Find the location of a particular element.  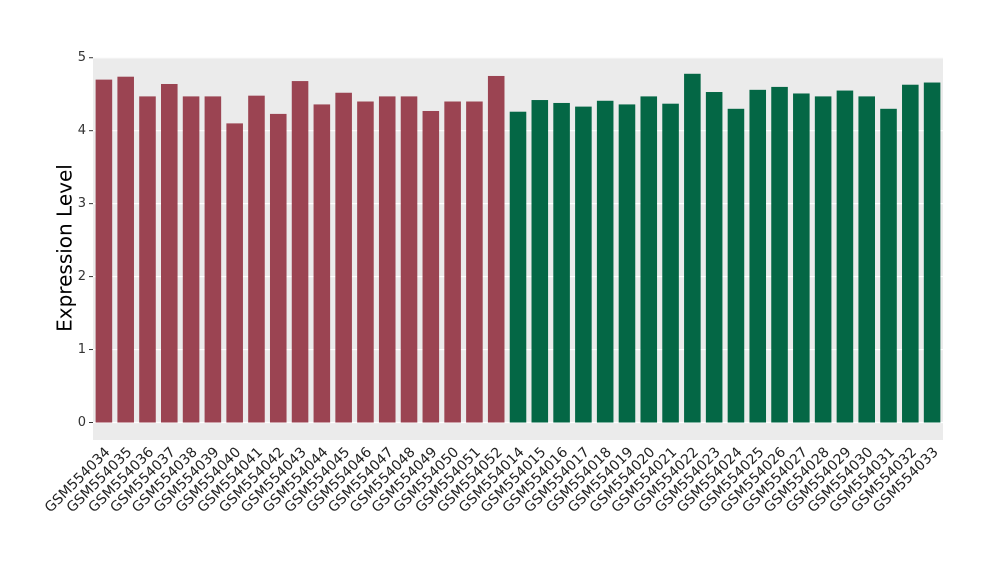

y-tick-label: 4 is located at coordinates (82, 130).